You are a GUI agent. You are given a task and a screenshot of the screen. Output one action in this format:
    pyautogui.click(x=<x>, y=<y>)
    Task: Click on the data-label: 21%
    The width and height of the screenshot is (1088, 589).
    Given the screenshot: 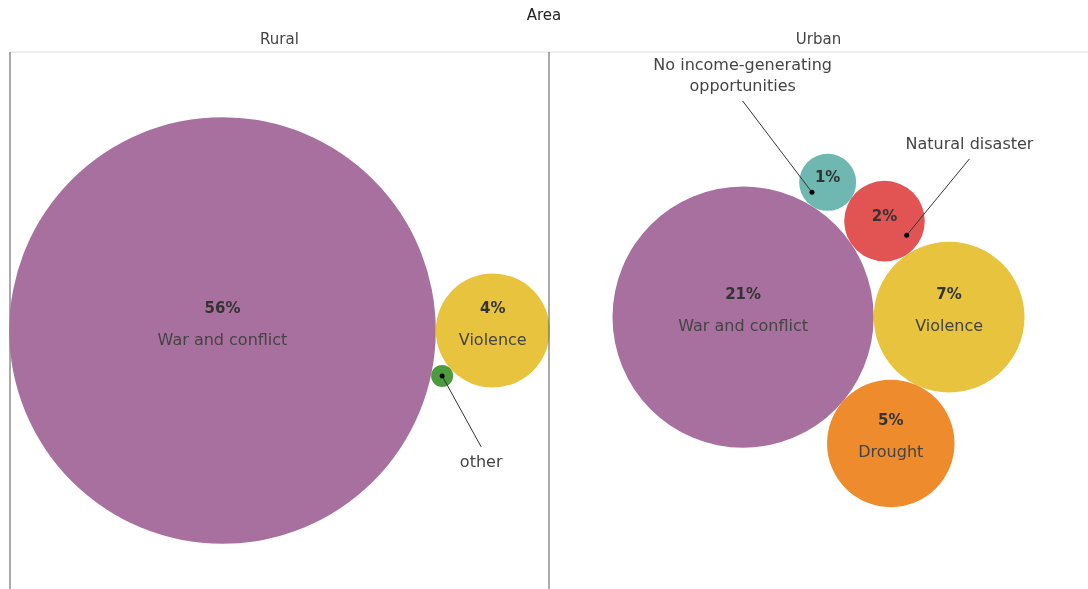 What is the action you would take?
    pyautogui.click(x=743, y=294)
    